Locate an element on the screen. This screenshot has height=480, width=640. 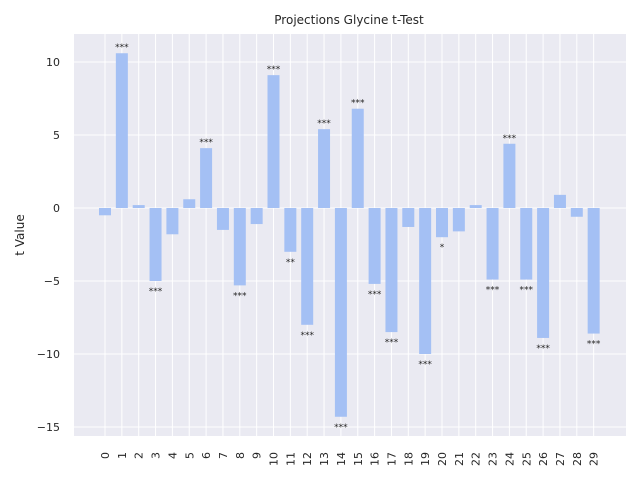
x-tick-label: 9 is located at coordinates (257, 455).